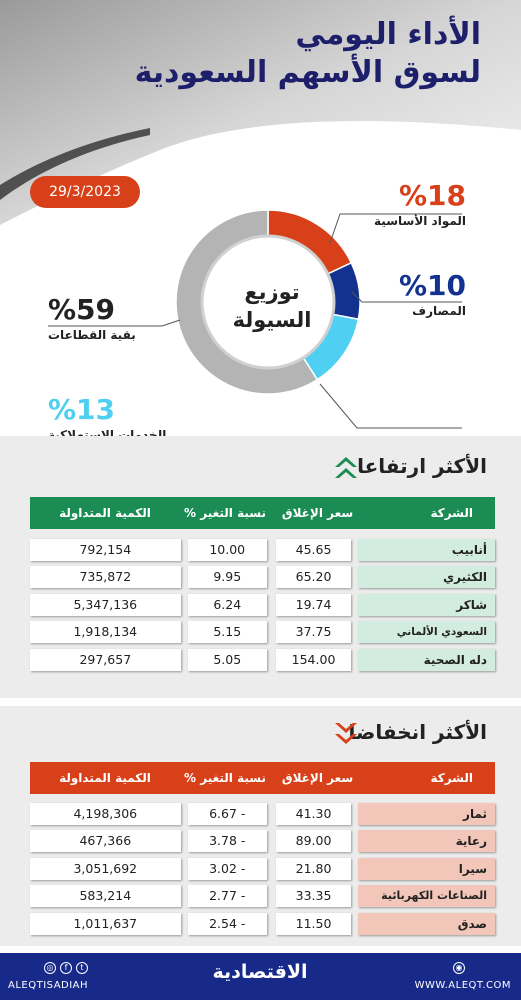 This screenshot has height=1000, width=521. What do you see at coordinates (82, 409) in the screenshot?
I see `slice-pct-label: %13` at bounding box center [82, 409].